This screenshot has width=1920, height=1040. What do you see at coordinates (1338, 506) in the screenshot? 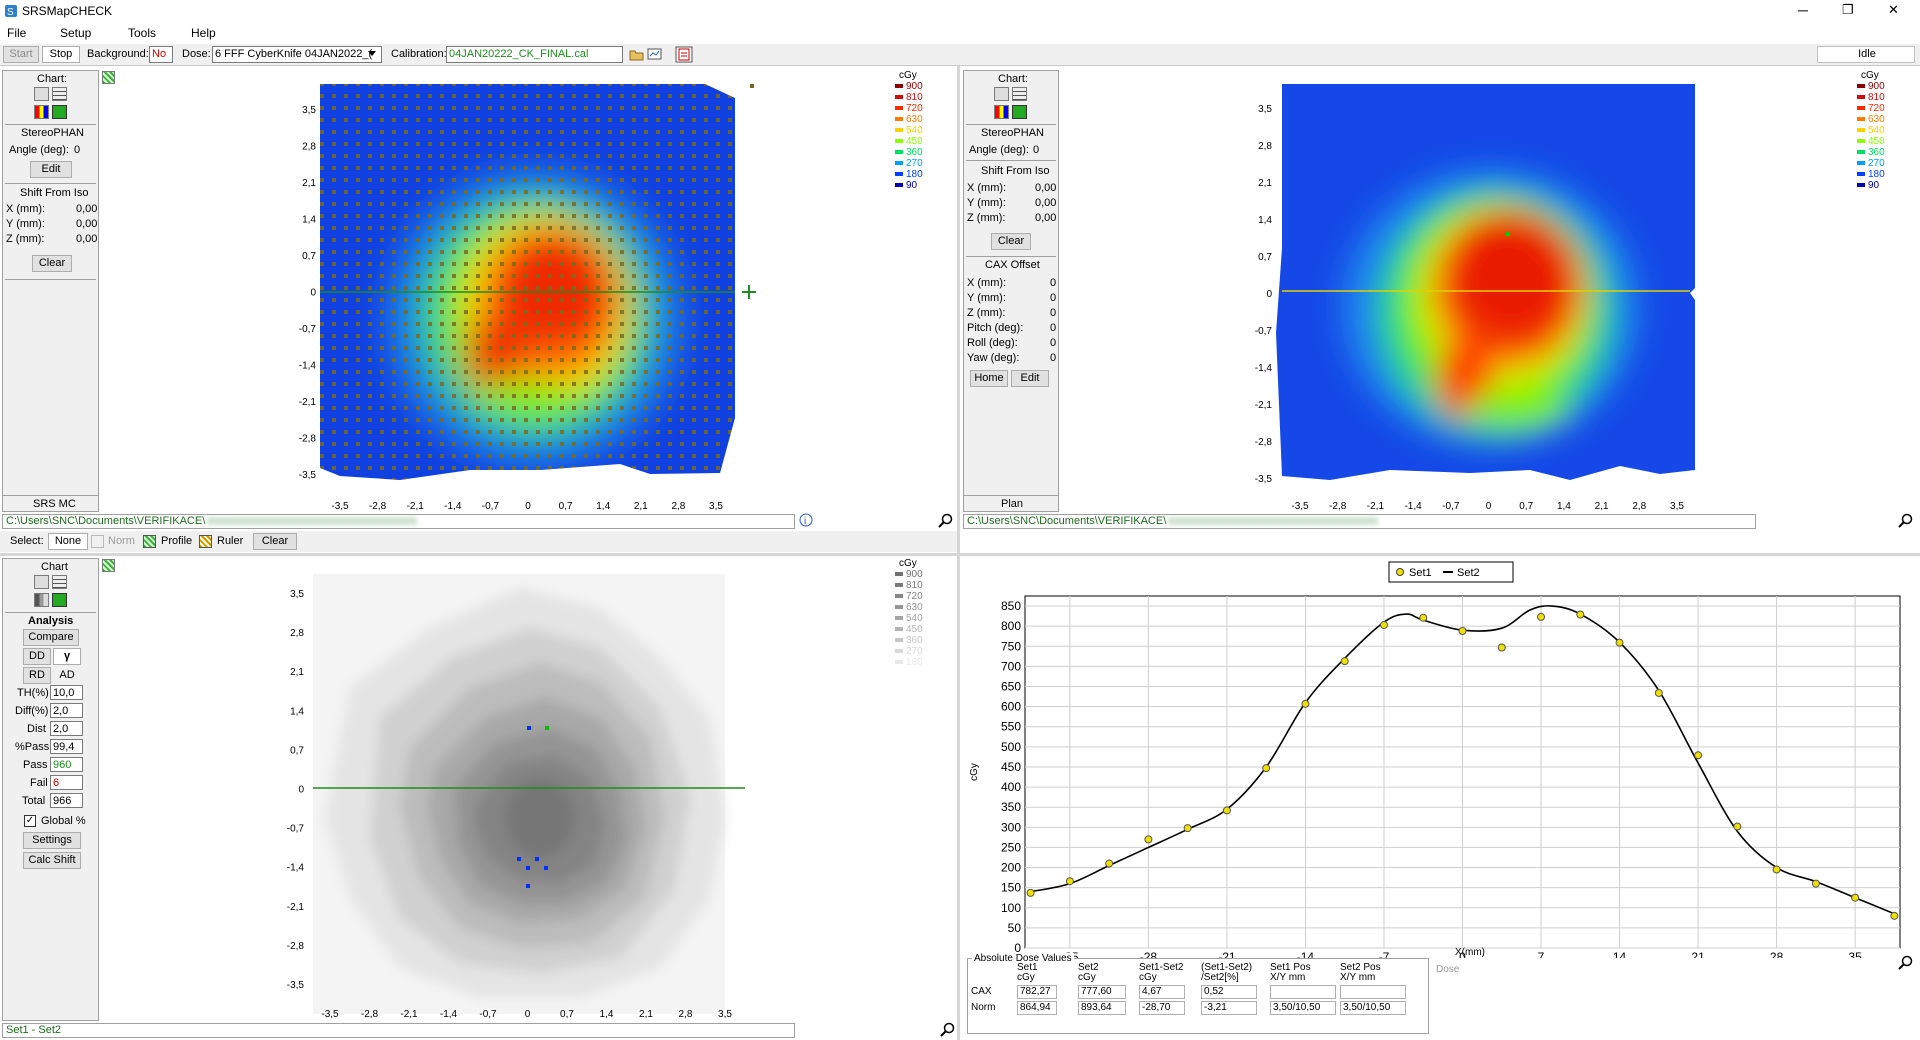
I see `x-tick-label: -2,8` at bounding box center [1338, 506].